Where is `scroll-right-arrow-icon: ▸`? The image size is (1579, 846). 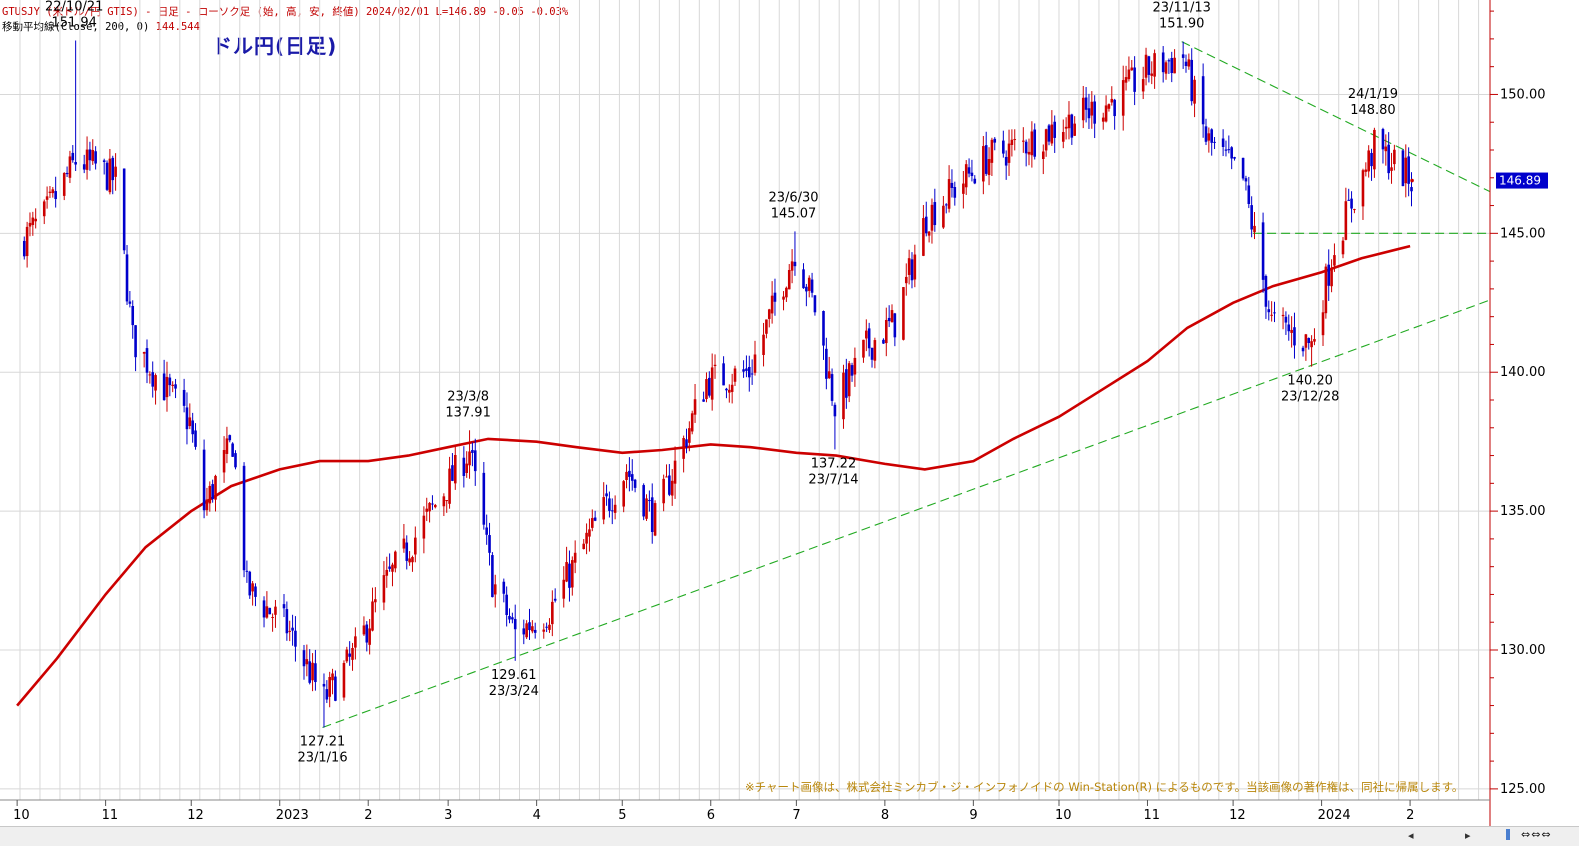 scroll-right-arrow-icon: ▸ is located at coordinates (1468, 835).